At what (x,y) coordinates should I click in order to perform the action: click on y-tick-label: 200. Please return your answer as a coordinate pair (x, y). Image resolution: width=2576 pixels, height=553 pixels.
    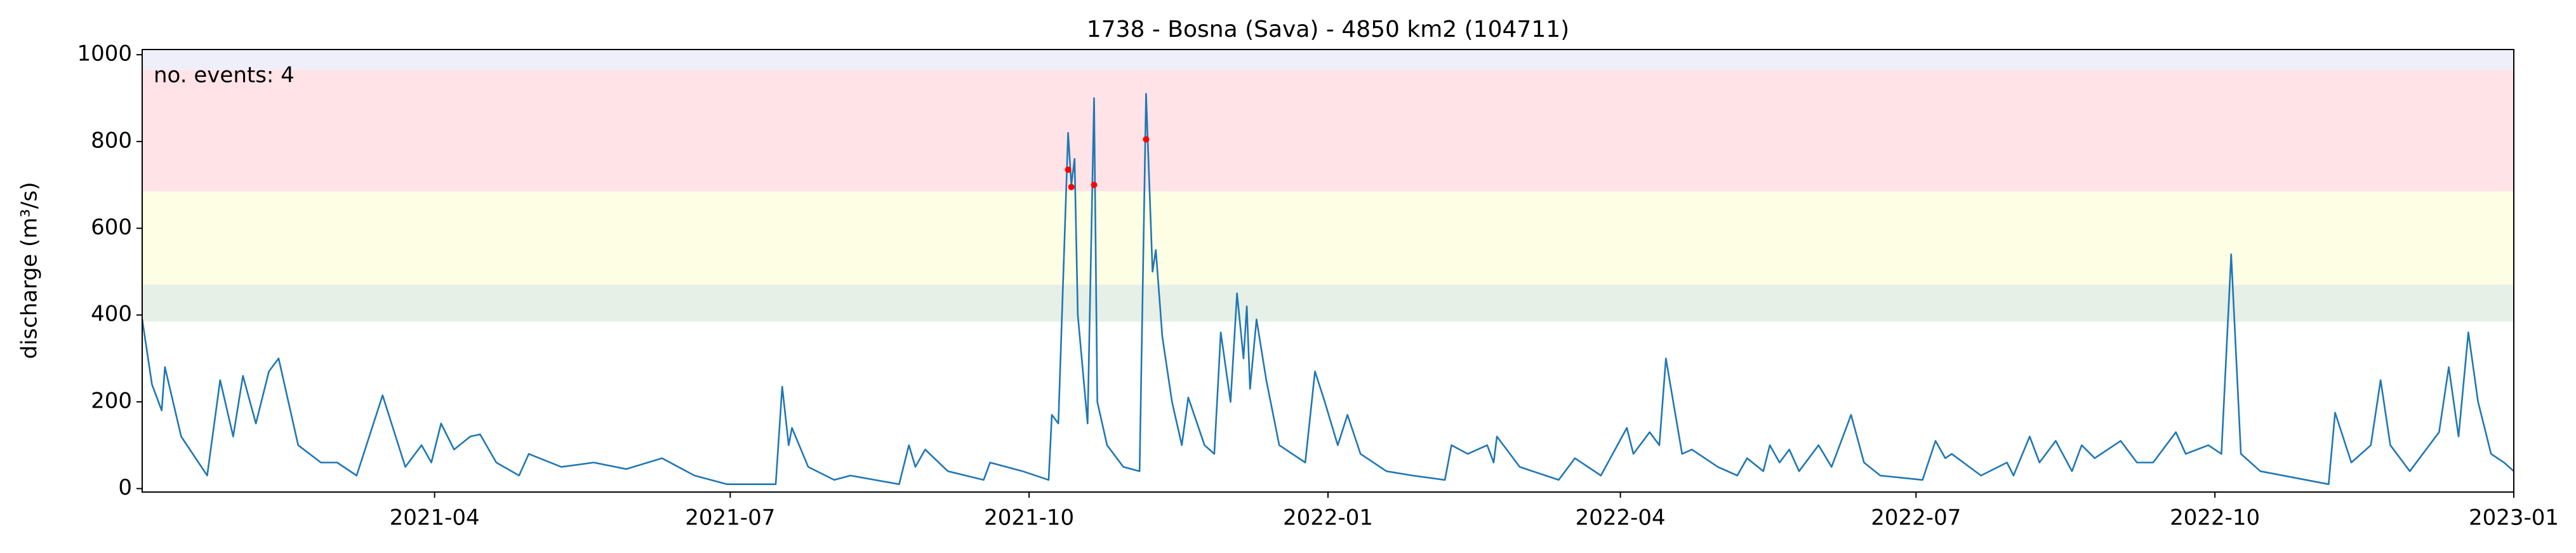
    Looking at the image, I should click on (111, 400).